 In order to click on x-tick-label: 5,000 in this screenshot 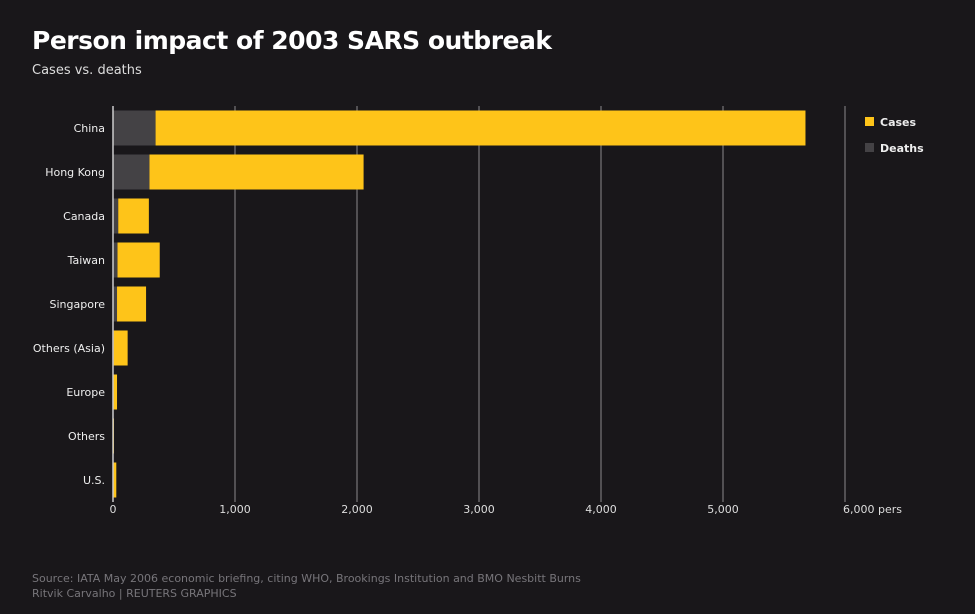, I will do `click(723, 509)`.